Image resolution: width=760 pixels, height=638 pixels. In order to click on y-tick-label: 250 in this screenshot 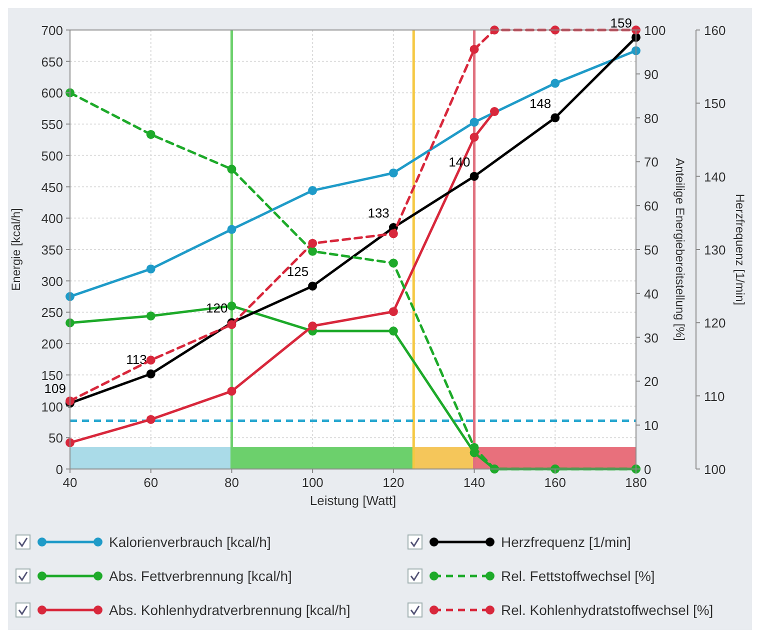, I will do `click(52, 312)`.